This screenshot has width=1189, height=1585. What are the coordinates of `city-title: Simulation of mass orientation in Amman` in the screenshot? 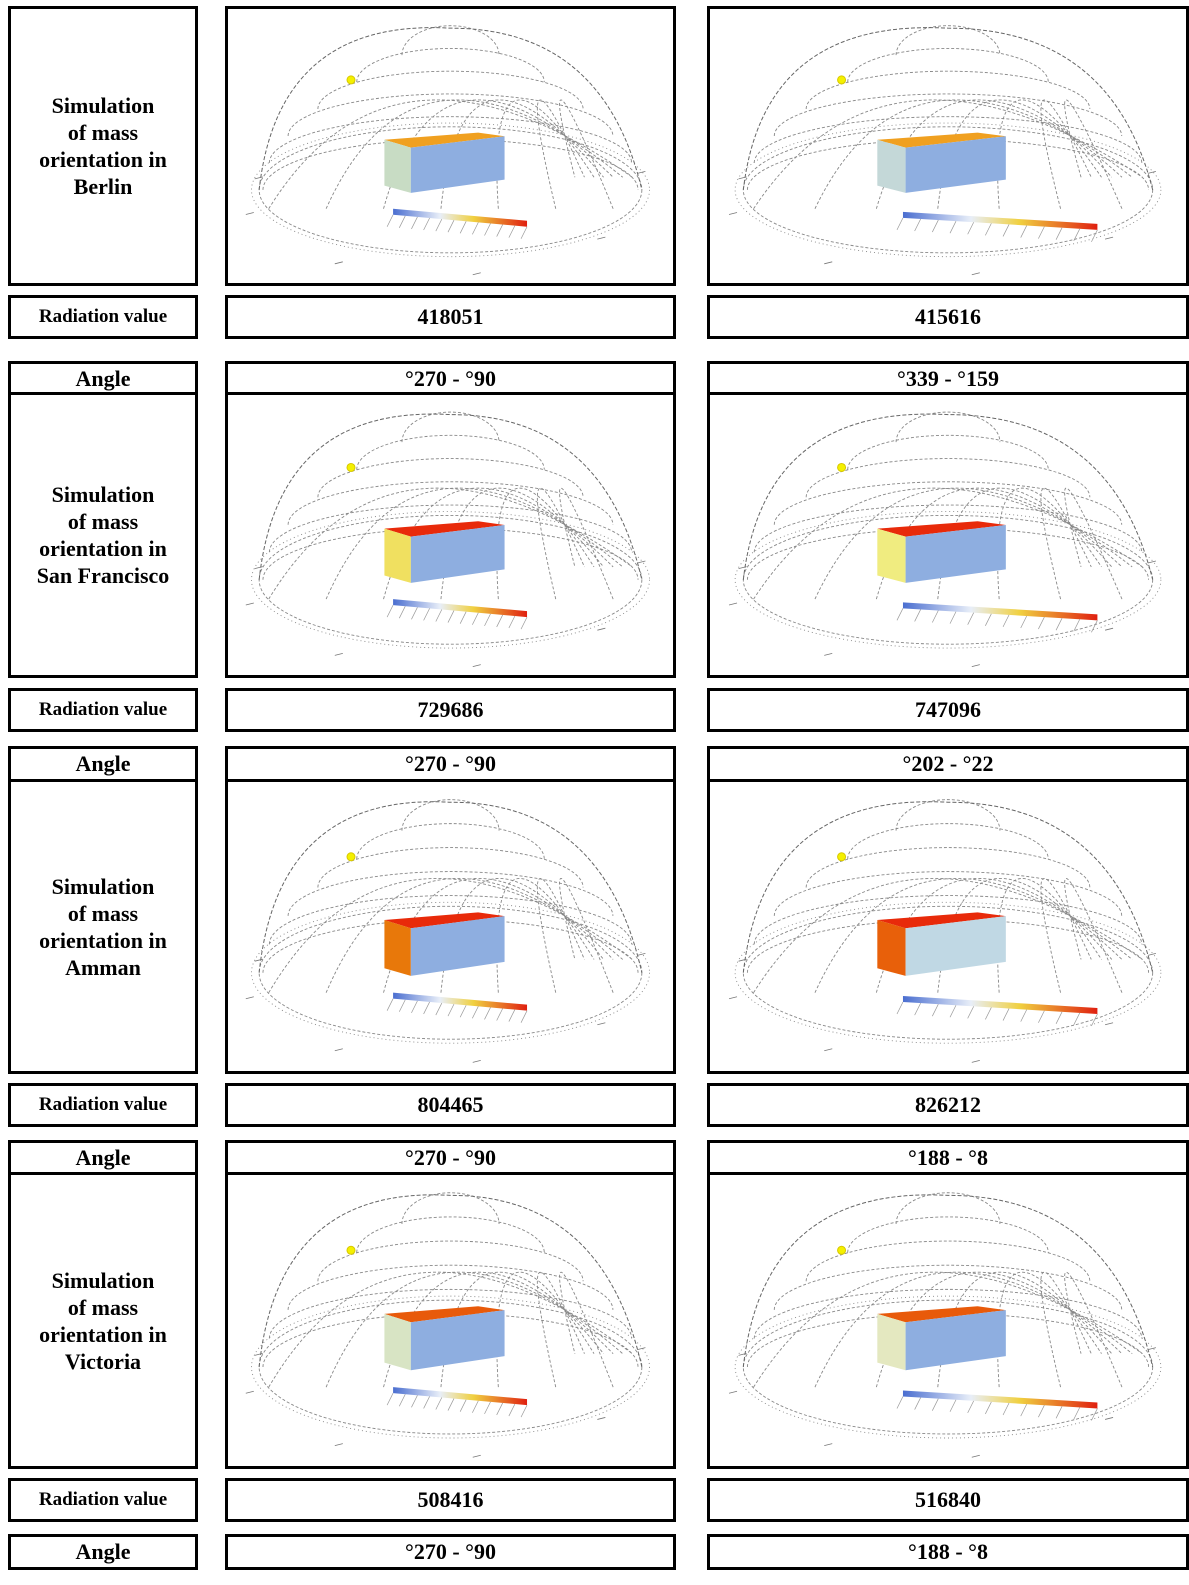 It's located at (103, 926).